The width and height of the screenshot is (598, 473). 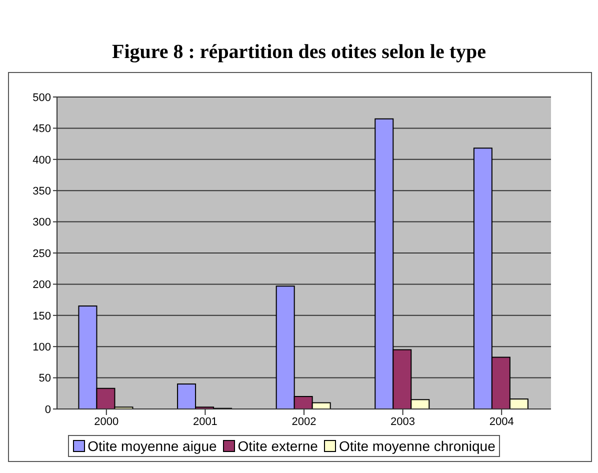 What do you see at coordinates (41, 285) in the screenshot?
I see `y-tick-label: 200` at bounding box center [41, 285].